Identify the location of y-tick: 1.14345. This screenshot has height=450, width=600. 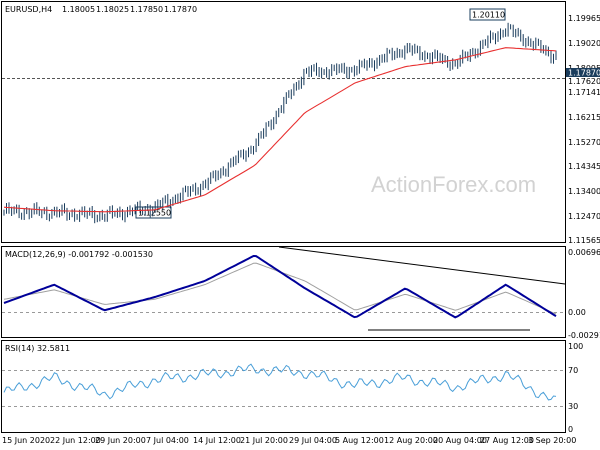
(584, 166).